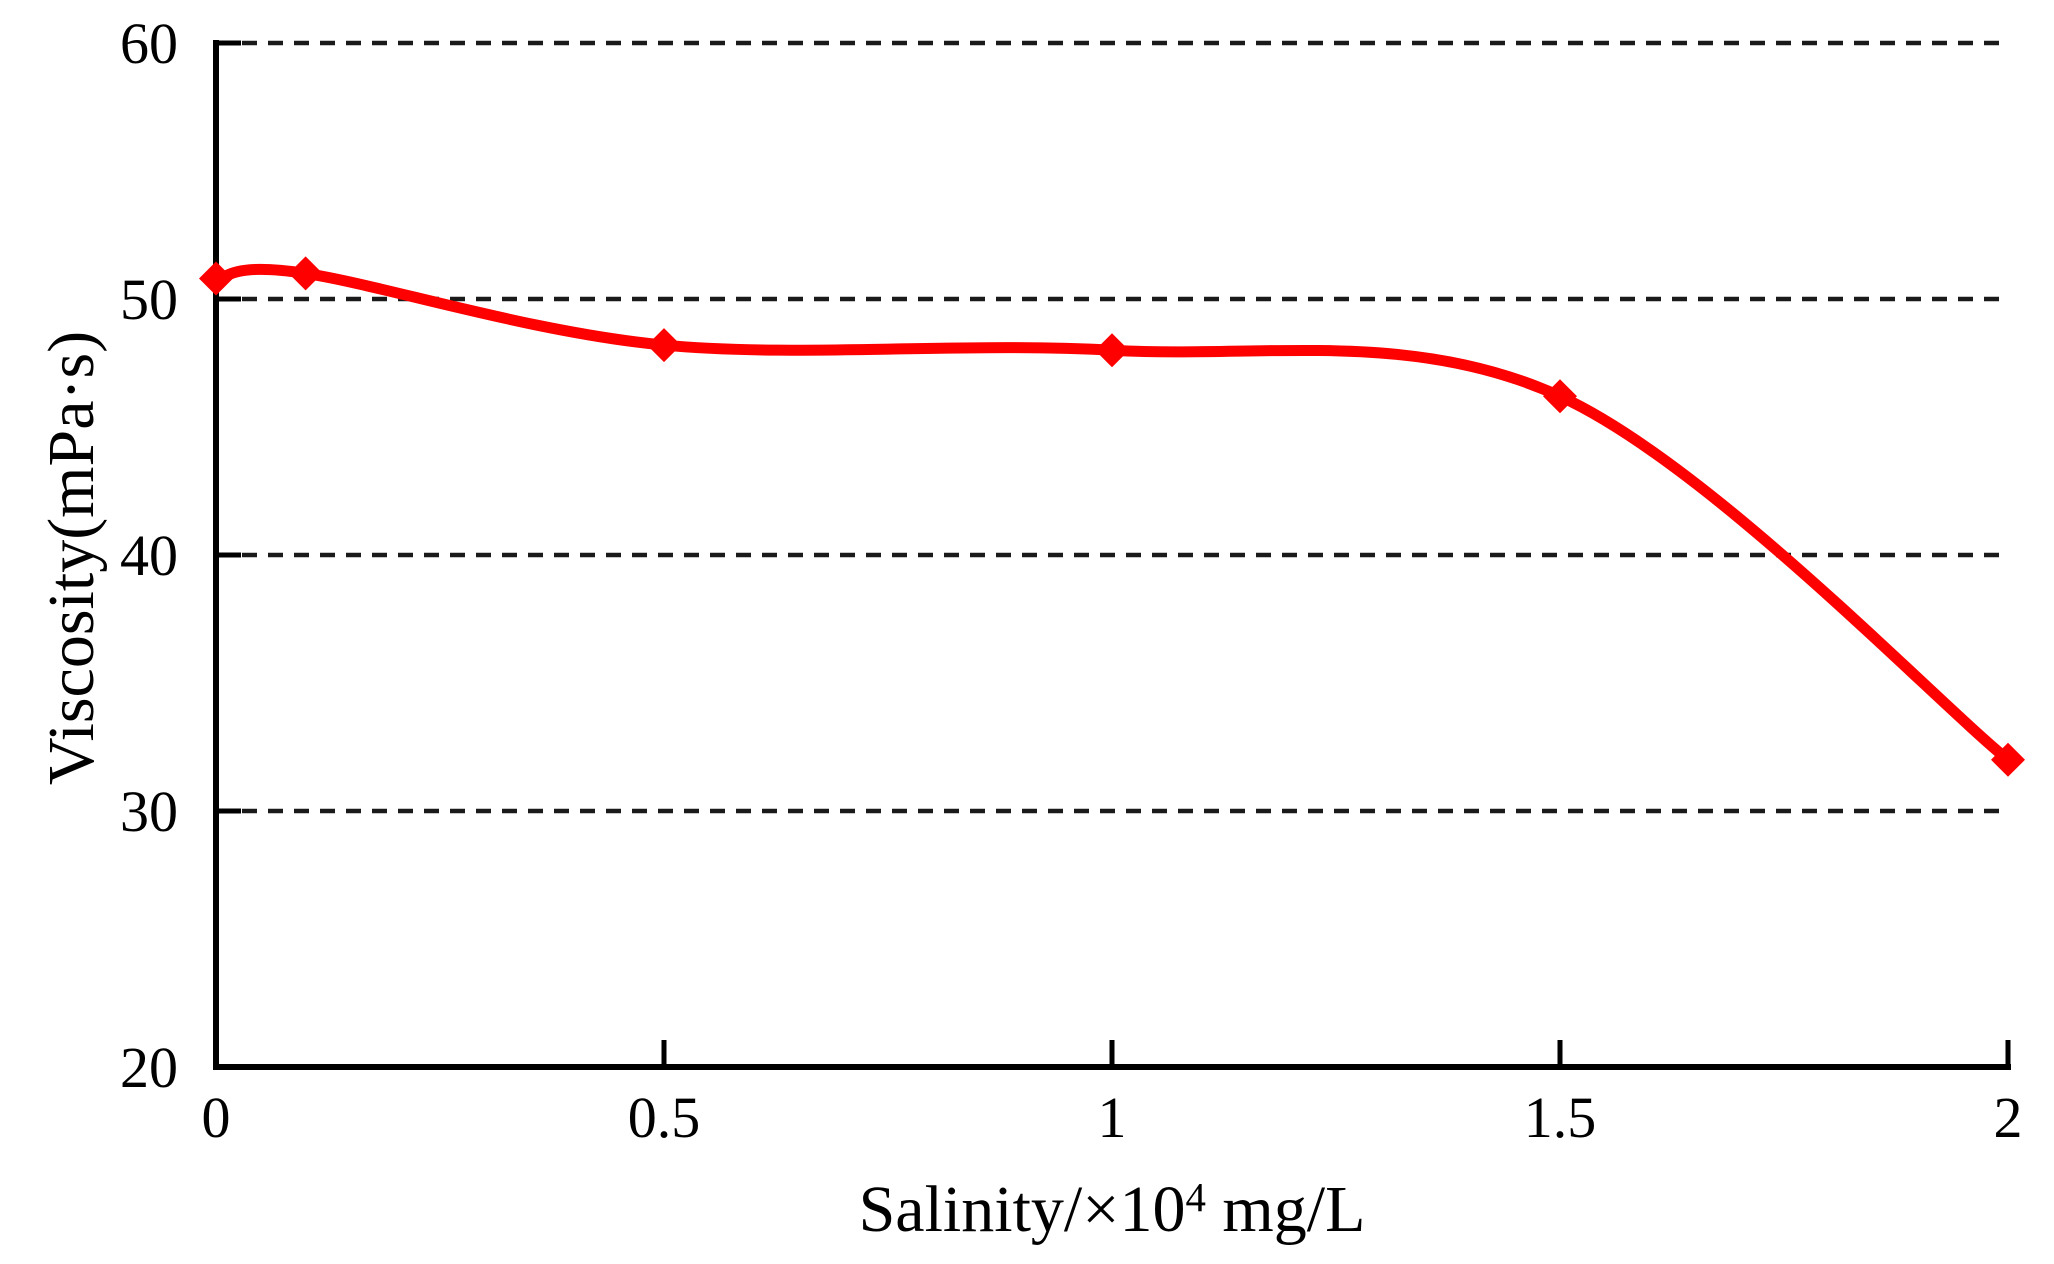  Describe the element at coordinates (149, 43) in the screenshot. I see `y-tick-label: 60` at that location.